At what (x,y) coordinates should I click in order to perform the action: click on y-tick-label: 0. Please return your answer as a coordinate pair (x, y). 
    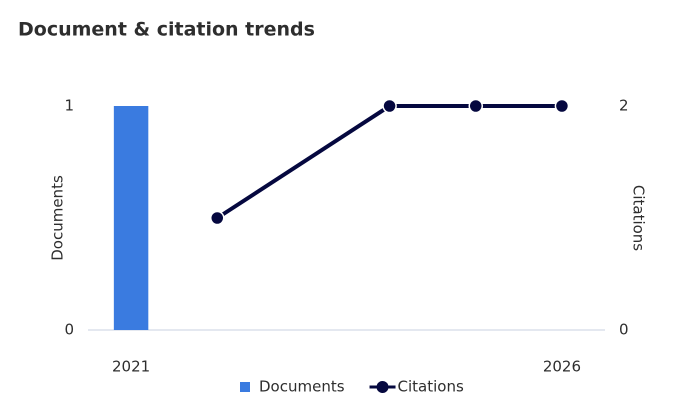
    Looking at the image, I should click on (69, 330).